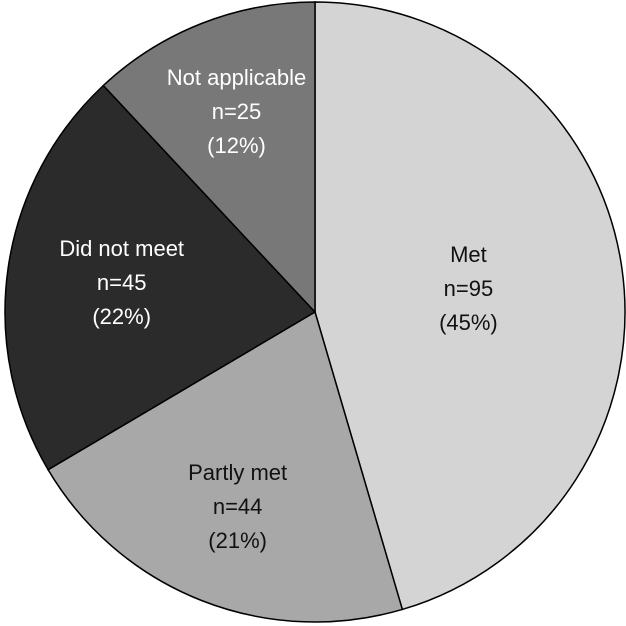  I want to click on slice-percent-label: (45%), so click(468, 322).